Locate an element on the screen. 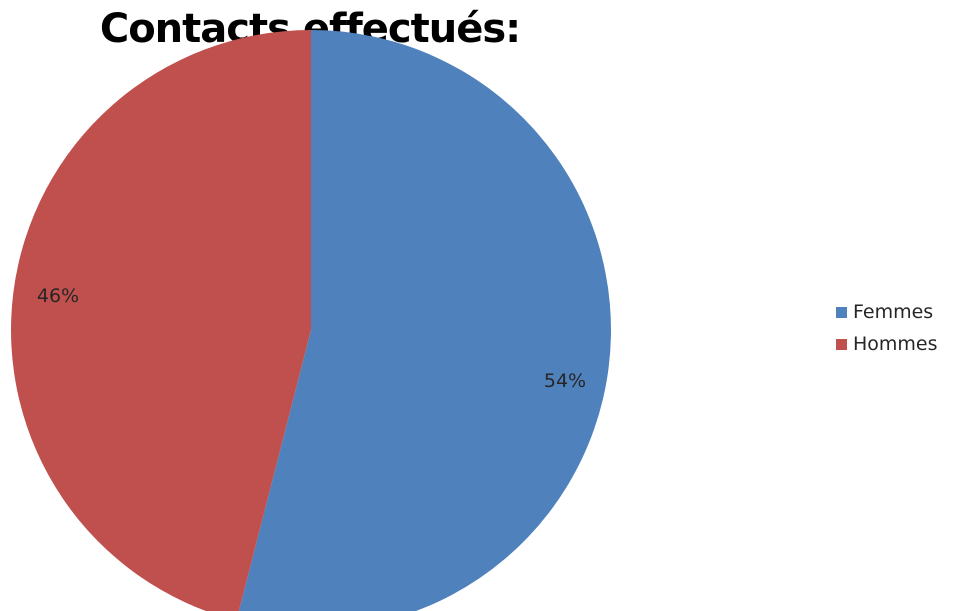  legend-swatch-hommes is located at coordinates (841, 344).